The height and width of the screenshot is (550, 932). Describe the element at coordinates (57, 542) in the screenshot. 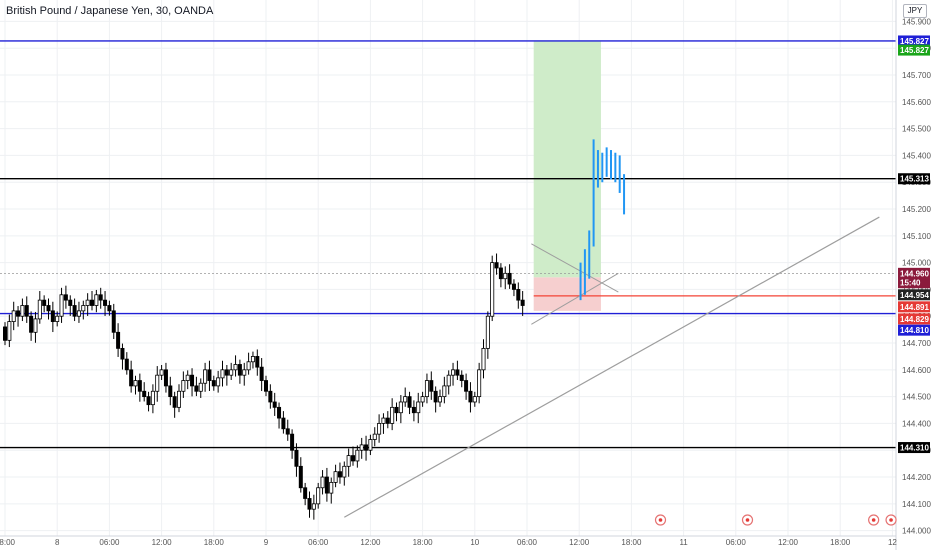

I see `time-tick-label: 8` at that location.